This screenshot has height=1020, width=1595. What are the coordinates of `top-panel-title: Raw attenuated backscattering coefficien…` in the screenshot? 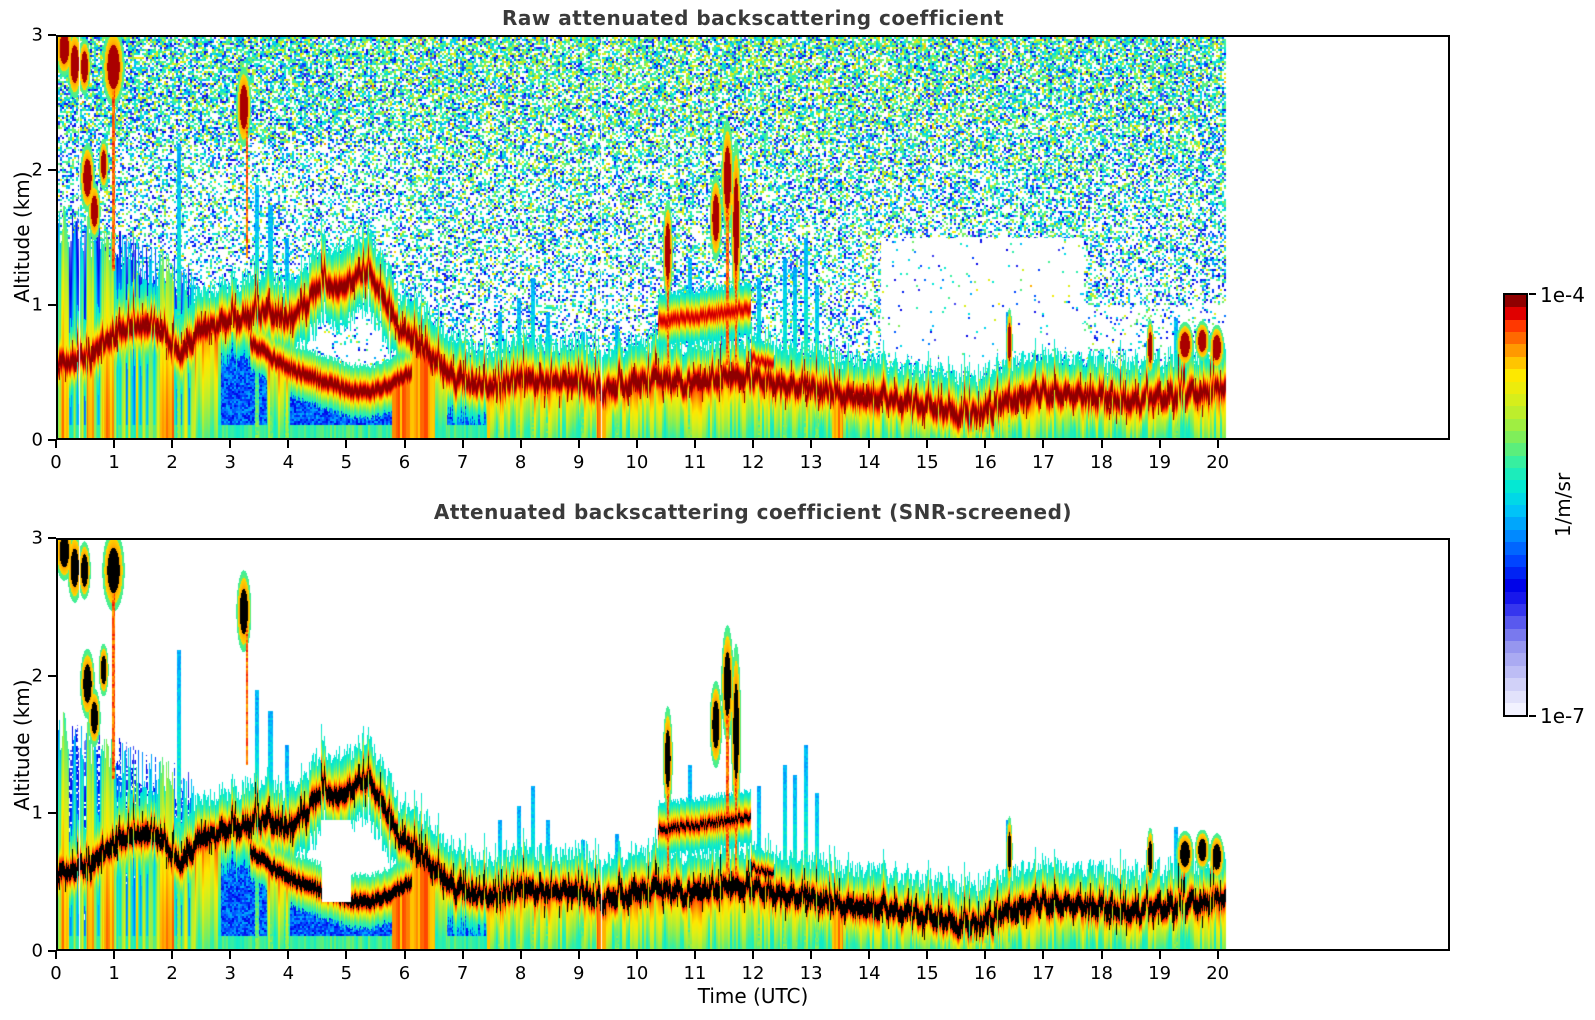 It's located at (753, 18).